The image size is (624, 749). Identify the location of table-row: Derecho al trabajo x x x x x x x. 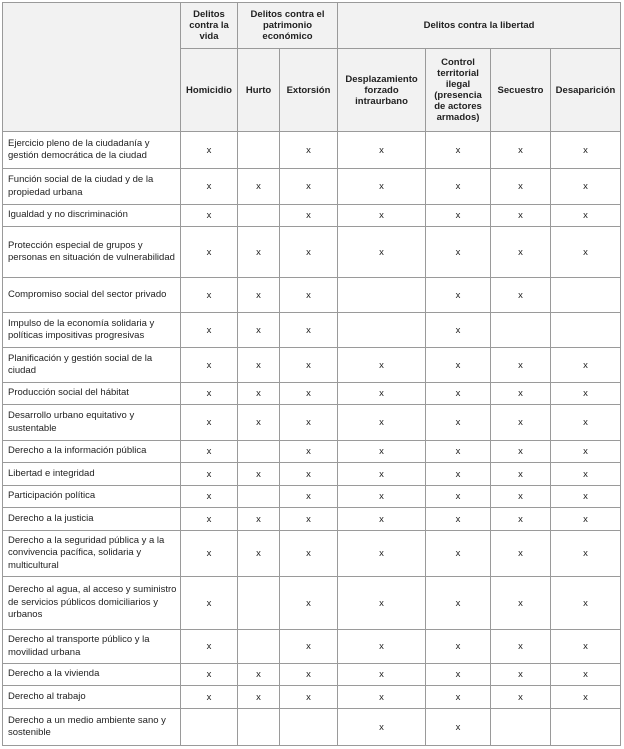
(312, 697).